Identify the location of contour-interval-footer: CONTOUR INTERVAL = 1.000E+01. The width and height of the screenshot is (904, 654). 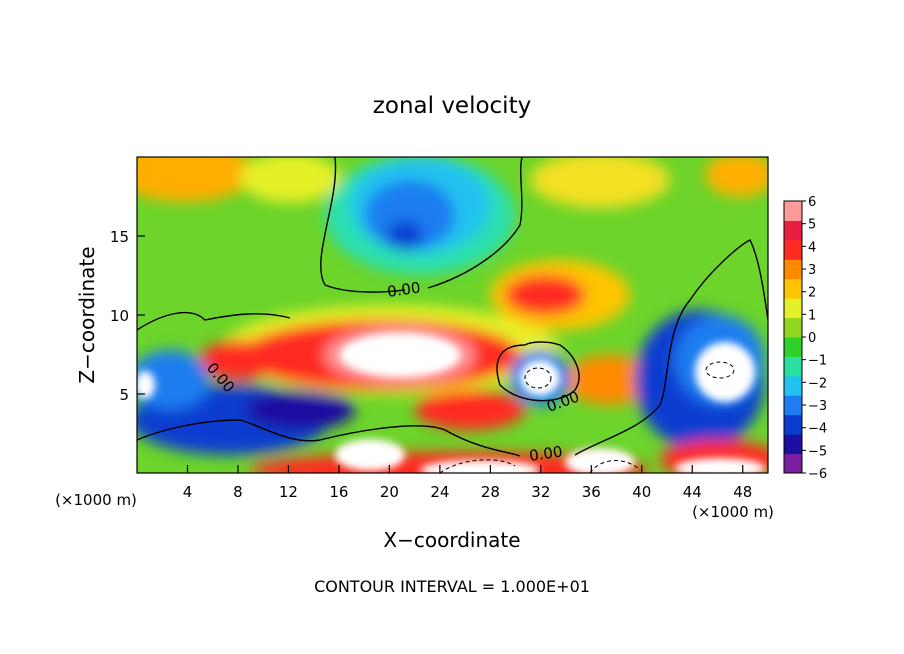
(452, 586).